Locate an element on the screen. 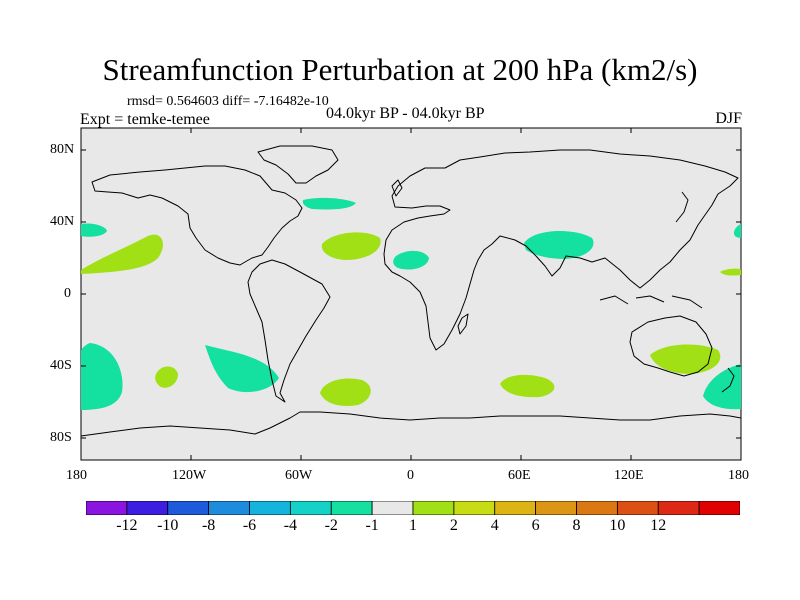  lon-label-120w: 120W is located at coordinates (189, 475).